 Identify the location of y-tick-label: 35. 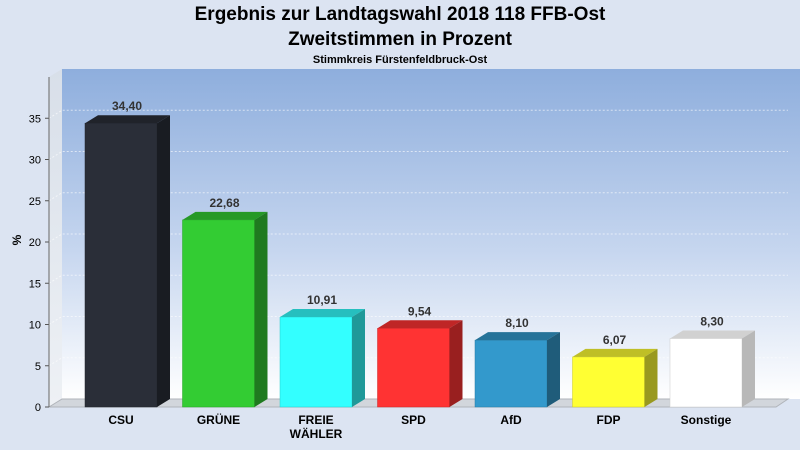
(35, 119).